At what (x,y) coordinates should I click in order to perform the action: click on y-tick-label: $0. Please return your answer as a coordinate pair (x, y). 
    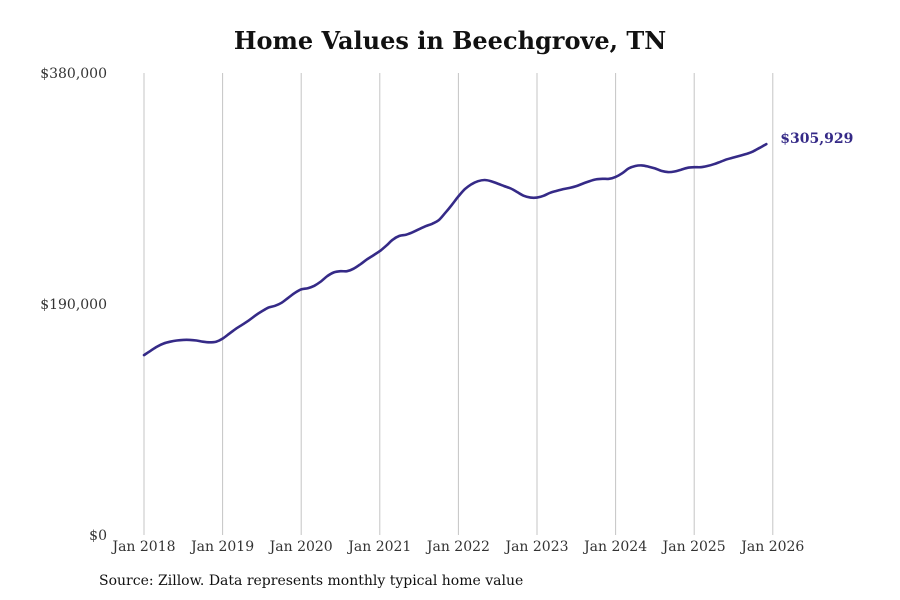
    Looking at the image, I should click on (98, 536).